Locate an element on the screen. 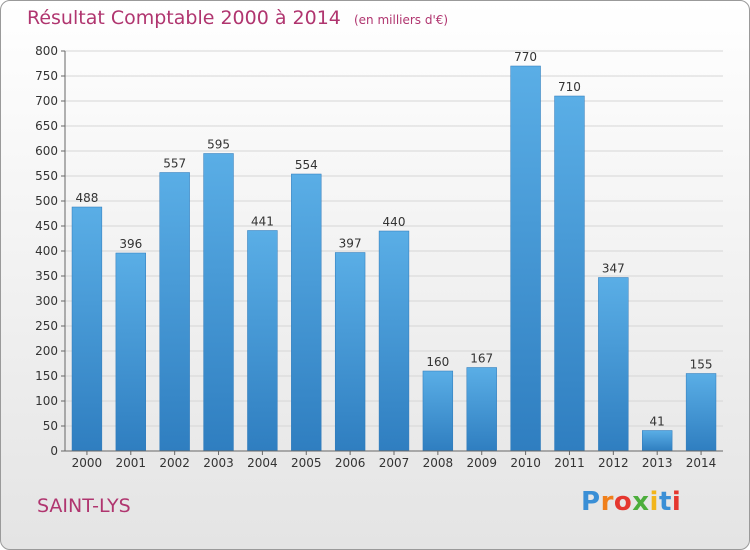  y-tick-label: 750 is located at coordinates (46, 76).